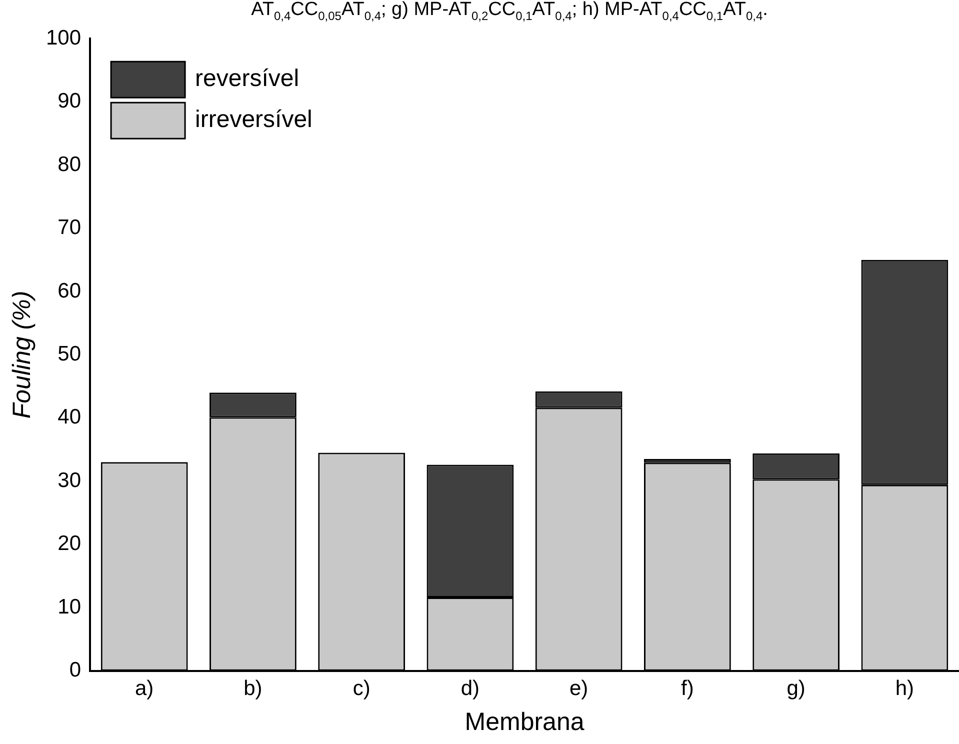 The width and height of the screenshot is (959, 744). Describe the element at coordinates (75, 670) in the screenshot. I see `y-tick-label: 0` at that location.